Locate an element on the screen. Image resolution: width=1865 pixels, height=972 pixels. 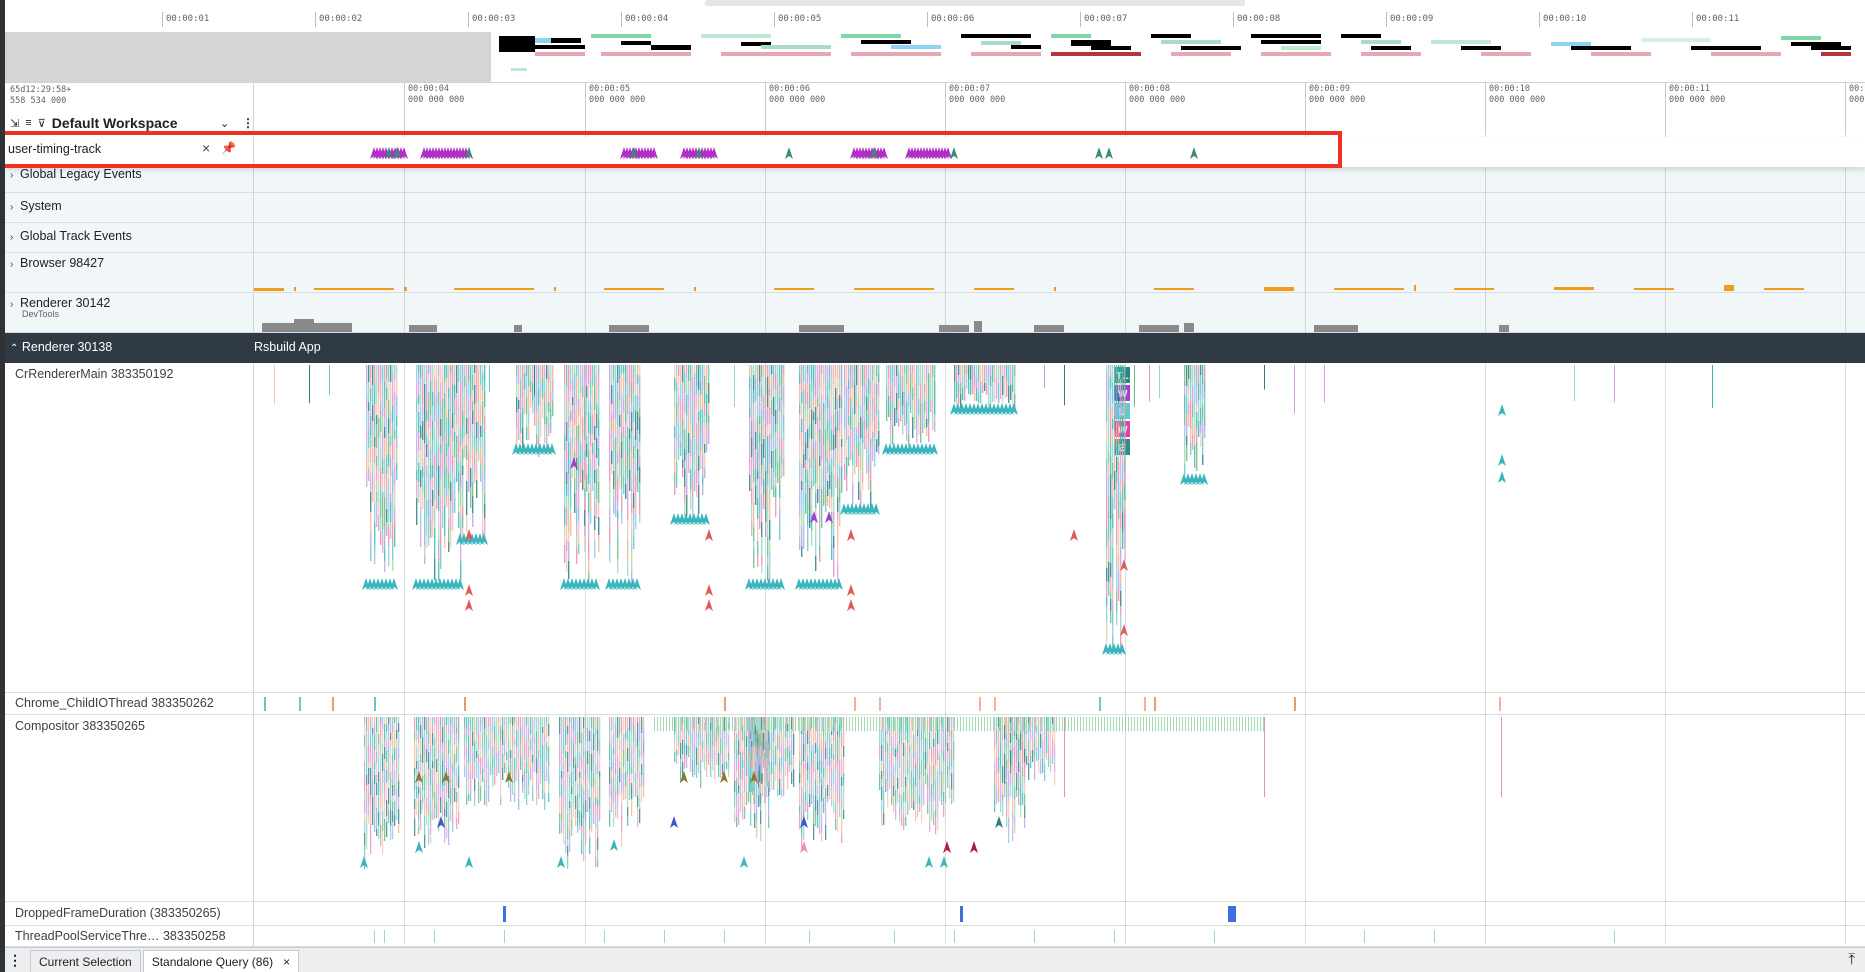
track-header: › Global Legacy Events is located at coordinates (129, 179).